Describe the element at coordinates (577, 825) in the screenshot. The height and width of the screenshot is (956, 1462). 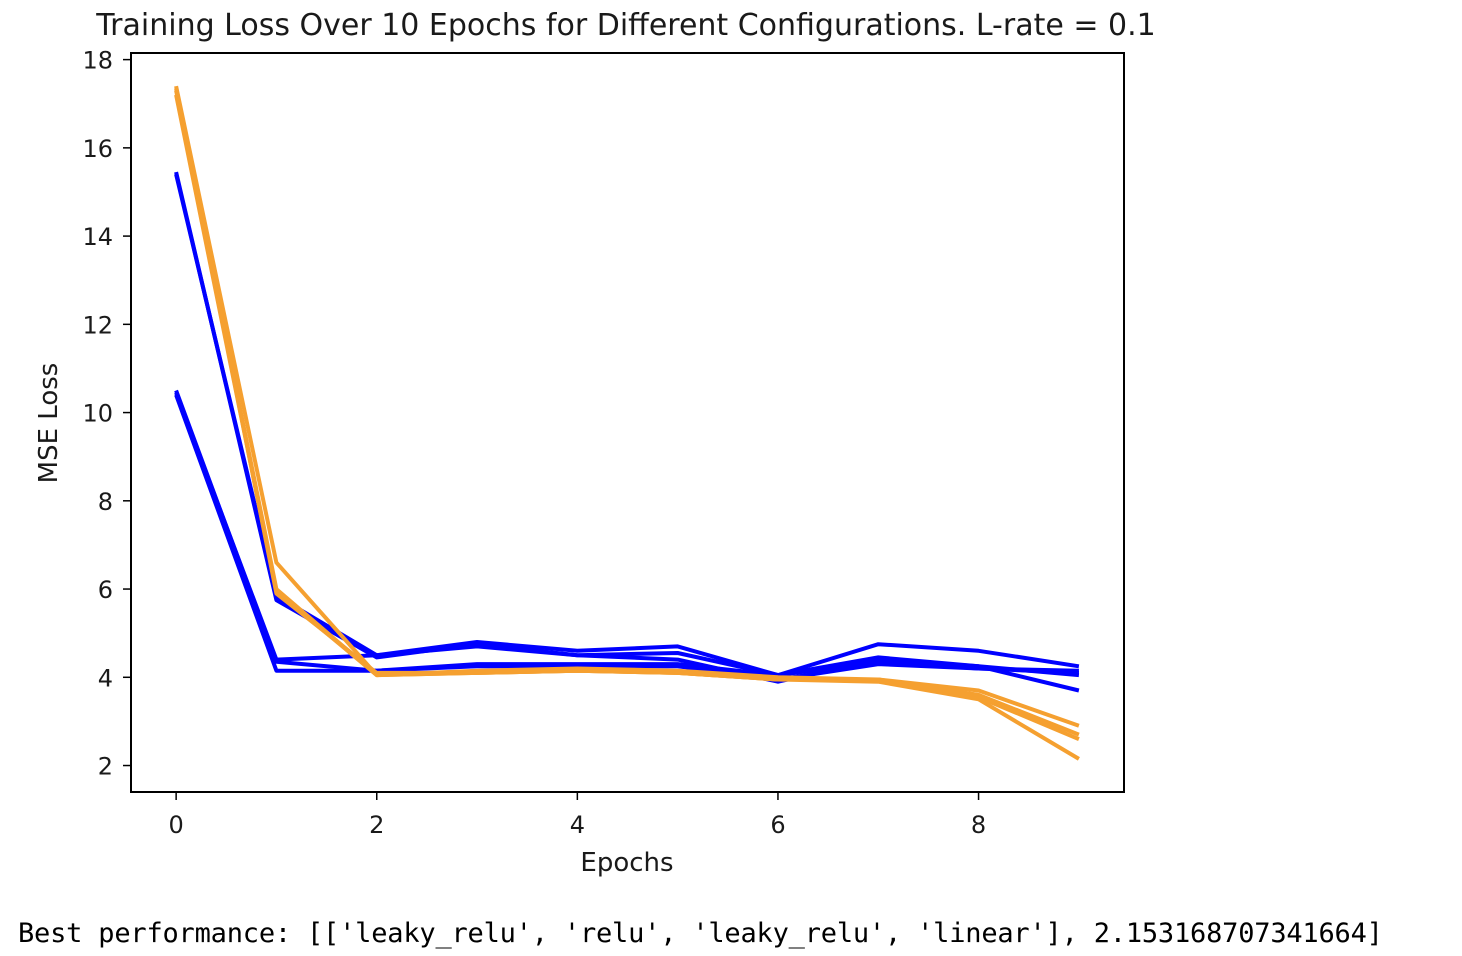
I see `x-tick-label: 4` at that location.